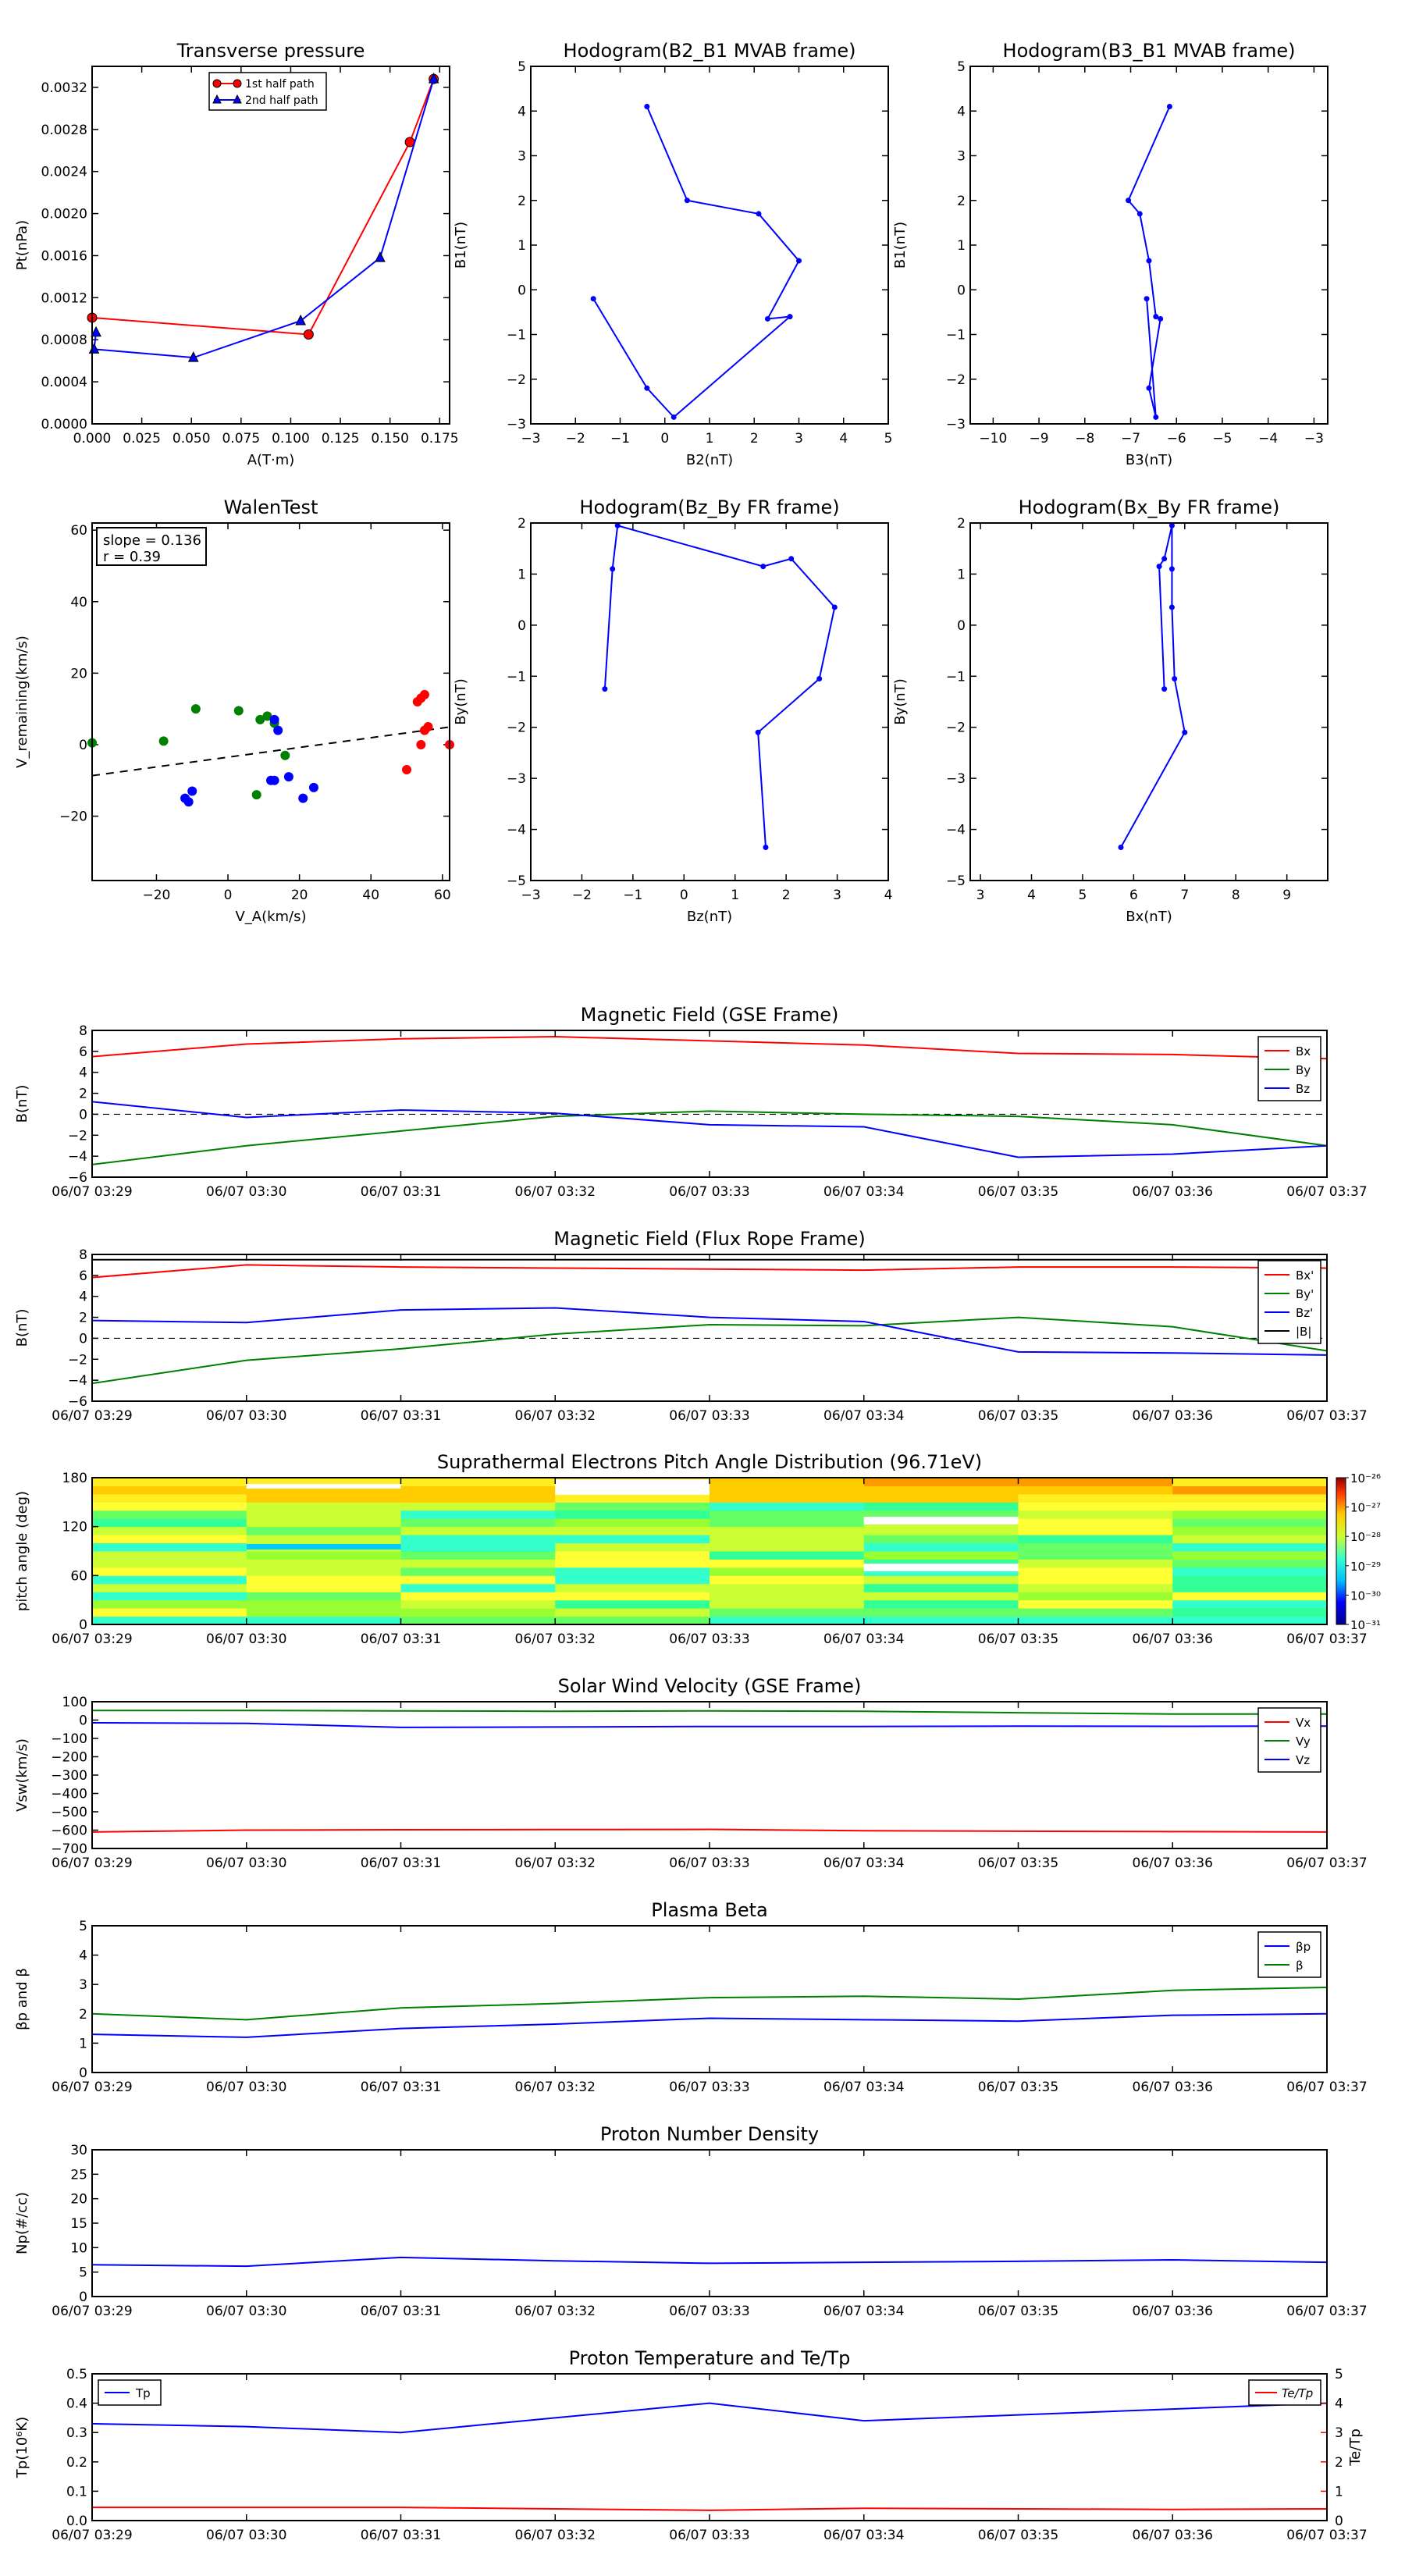  What do you see at coordinates (83, 1094) in the screenshot?
I see `y-tick-label: 2` at bounding box center [83, 1094].